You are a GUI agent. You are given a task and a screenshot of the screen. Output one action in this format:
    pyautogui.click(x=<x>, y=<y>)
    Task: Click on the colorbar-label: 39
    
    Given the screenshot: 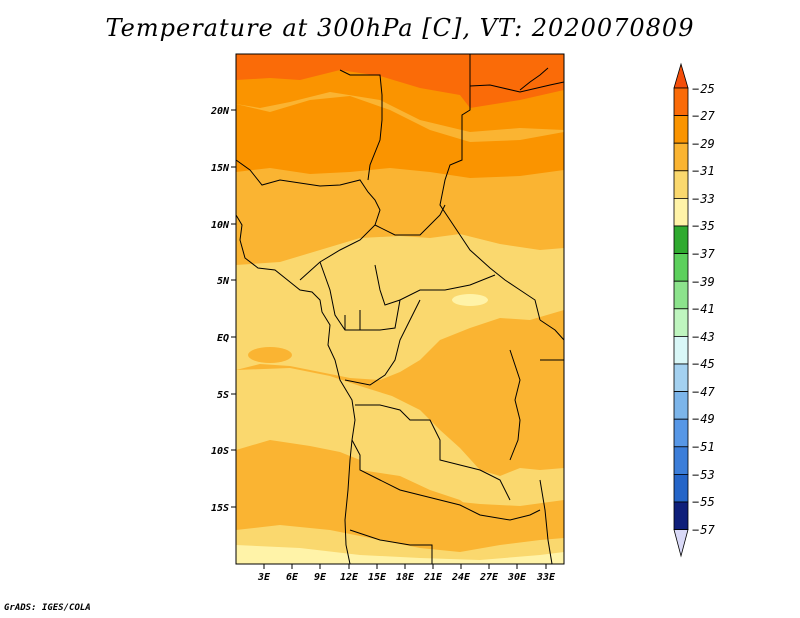 What is the action you would take?
    pyautogui.click(x=703, y=282)
    